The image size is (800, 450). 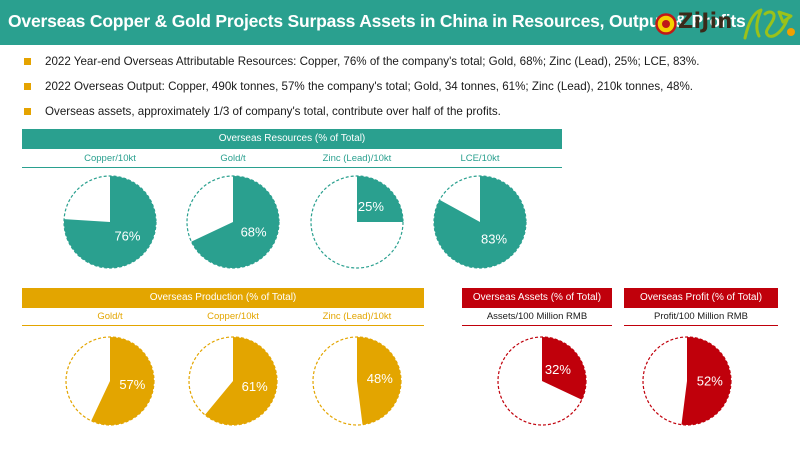 I want to click on chart-title-band: Overseas Assets (% of Total), so click(x=537, y=298).